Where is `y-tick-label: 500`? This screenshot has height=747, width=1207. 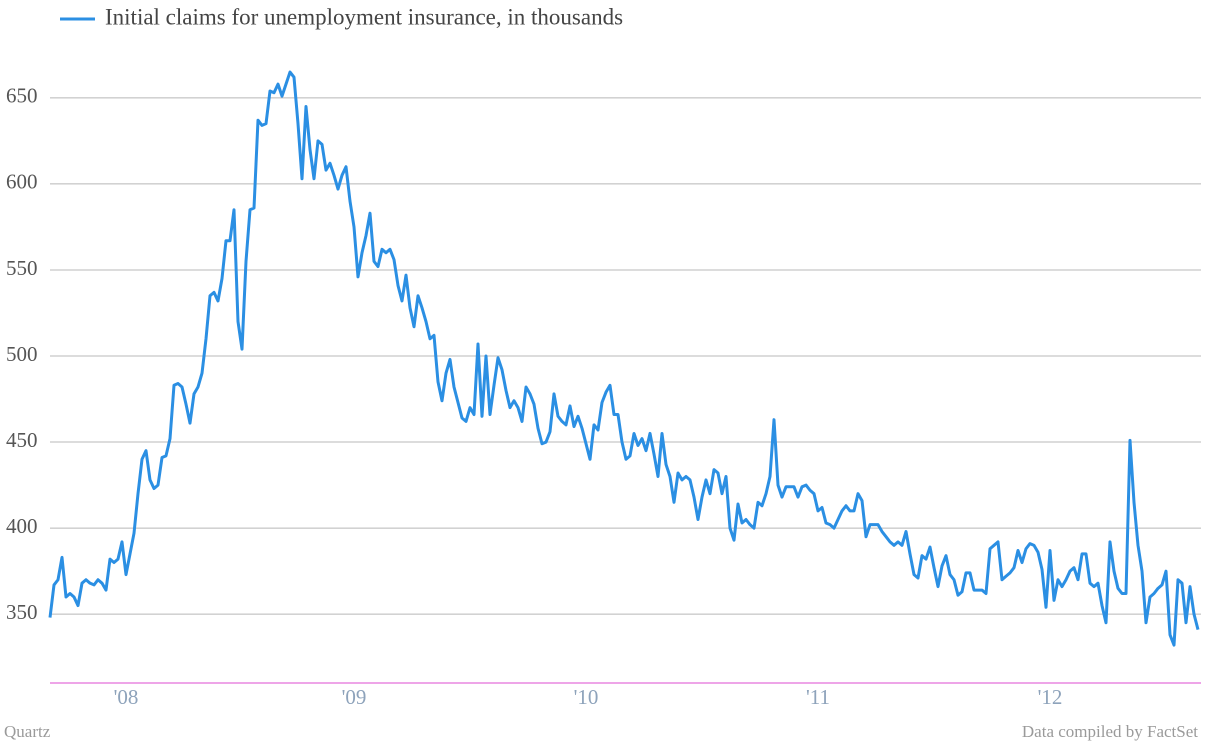 y-tick-label: 500 is located at coordinates (22, 354).